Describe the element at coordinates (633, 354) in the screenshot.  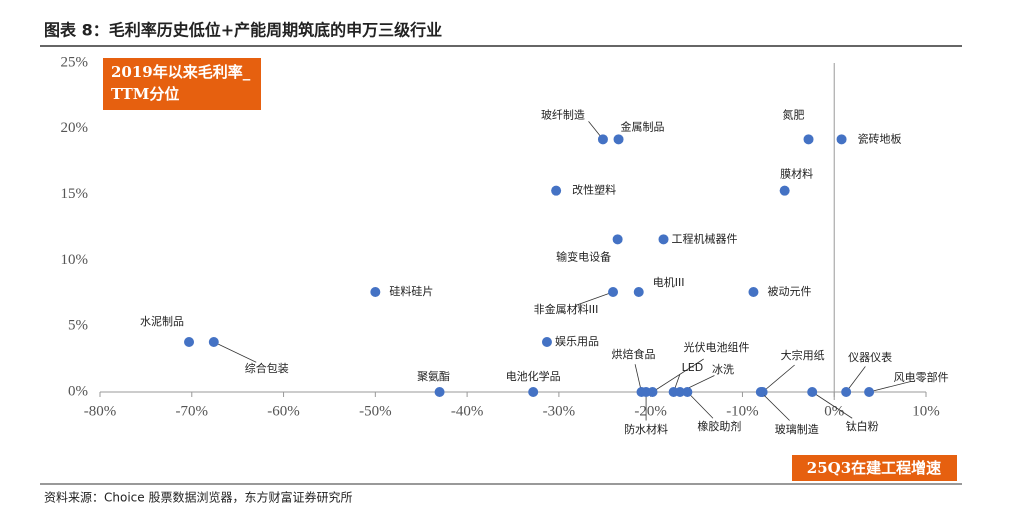
I see `point-label: 烘焙食品` at that location.